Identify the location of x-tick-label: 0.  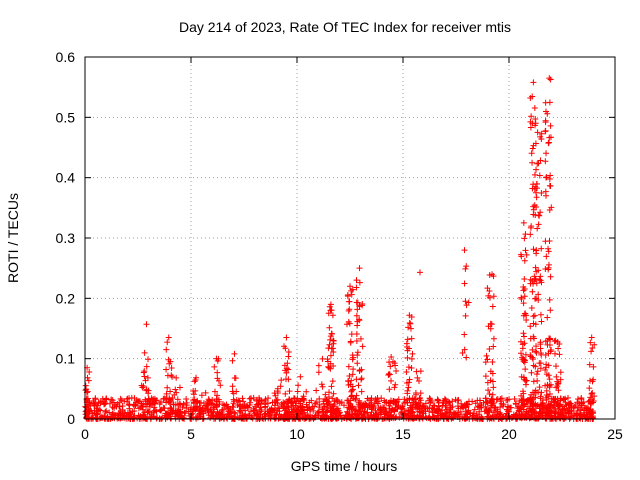
(85, 434).